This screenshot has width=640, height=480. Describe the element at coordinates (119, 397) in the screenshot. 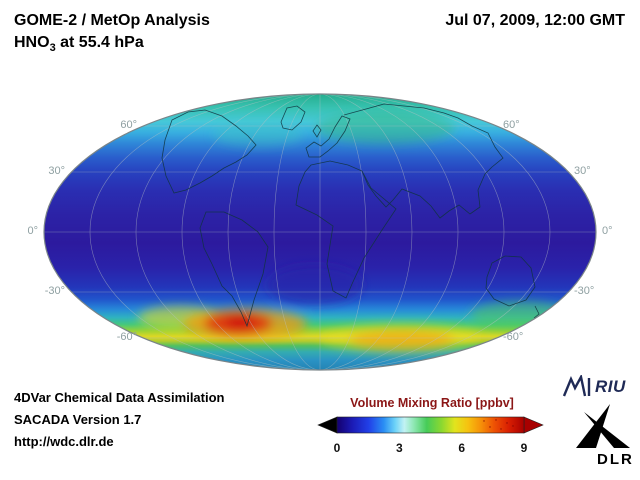

I see `footer-assimilation: 4DVar Chemical Data Assimilation` at that location.